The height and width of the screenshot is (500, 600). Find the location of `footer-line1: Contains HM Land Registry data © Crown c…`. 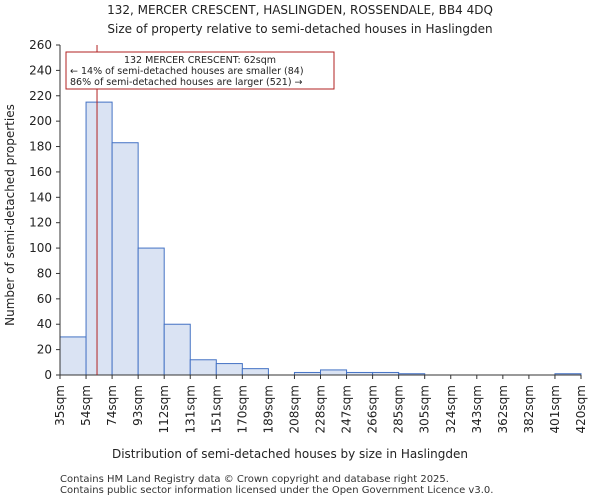

footer-line1: Contains HM Land Registry data © Crown c… is located at coordinates (254, 479).